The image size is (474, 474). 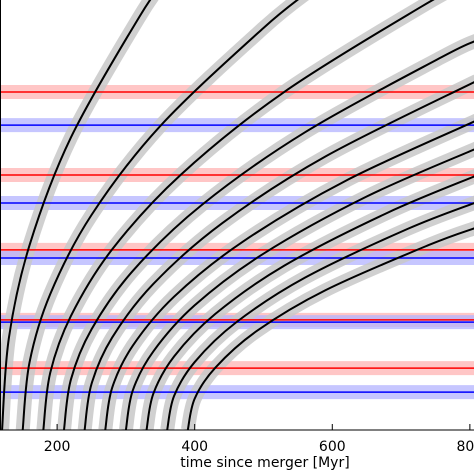 What do you see at coordinates (465, 447) in the screenshot?
I see `x-tick-label: 800` at bounding box center [465, 447].